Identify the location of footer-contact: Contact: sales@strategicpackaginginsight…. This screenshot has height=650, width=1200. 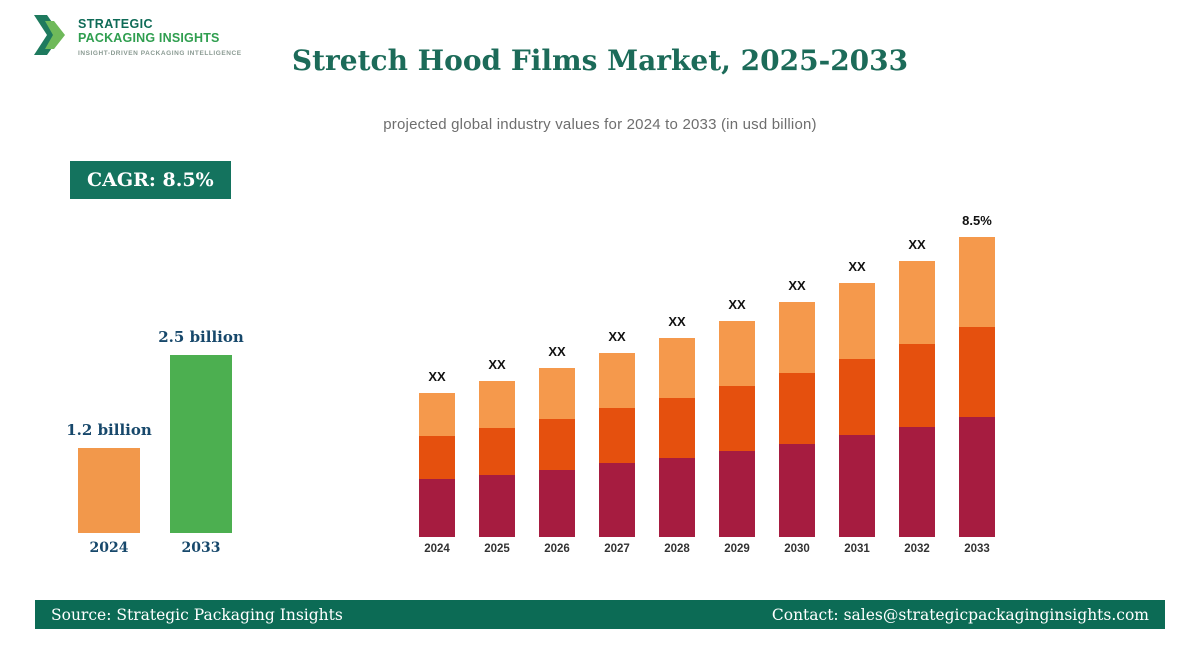
(960, 614).